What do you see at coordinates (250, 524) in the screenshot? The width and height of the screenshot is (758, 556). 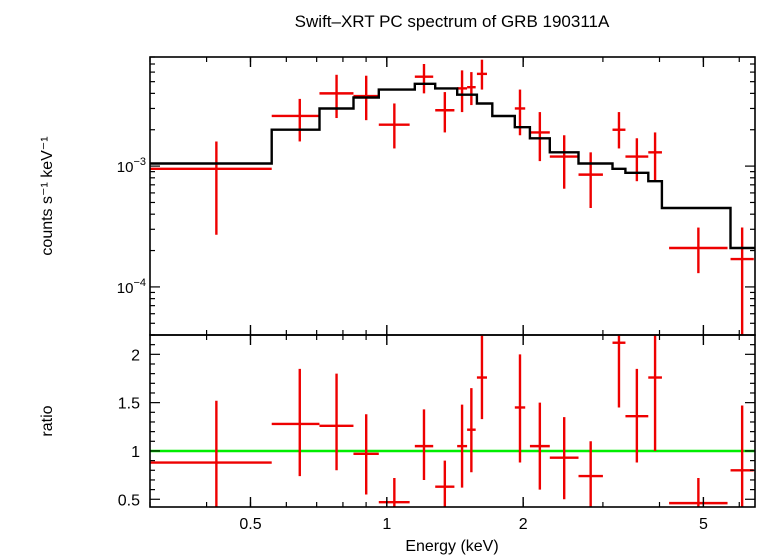 I see `x-tick-label: 0.5` at bounding box center [250, 524].